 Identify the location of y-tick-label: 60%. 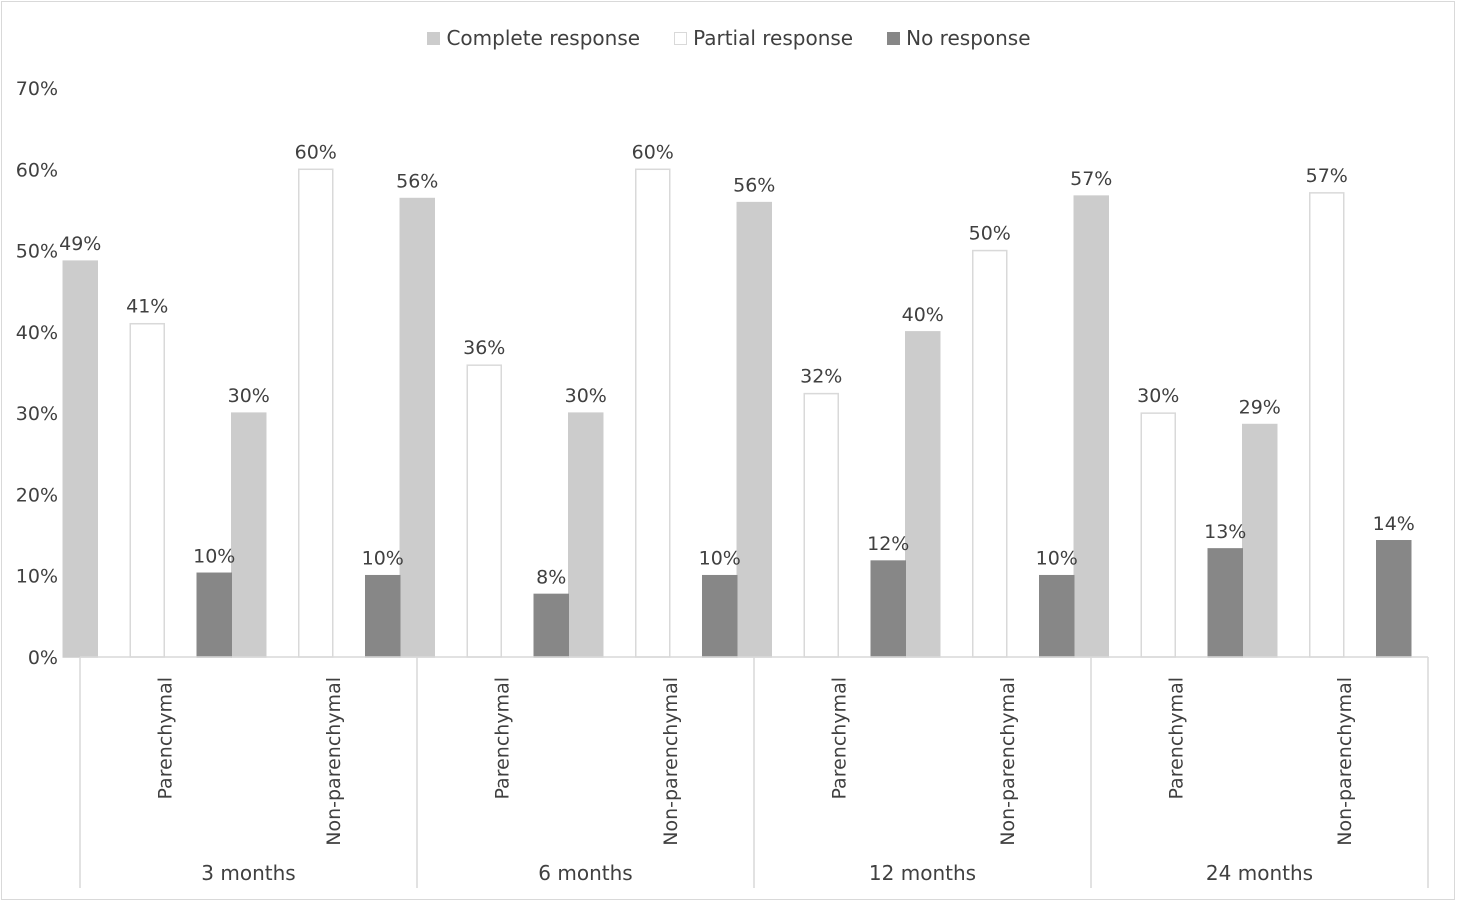
(37, 170).